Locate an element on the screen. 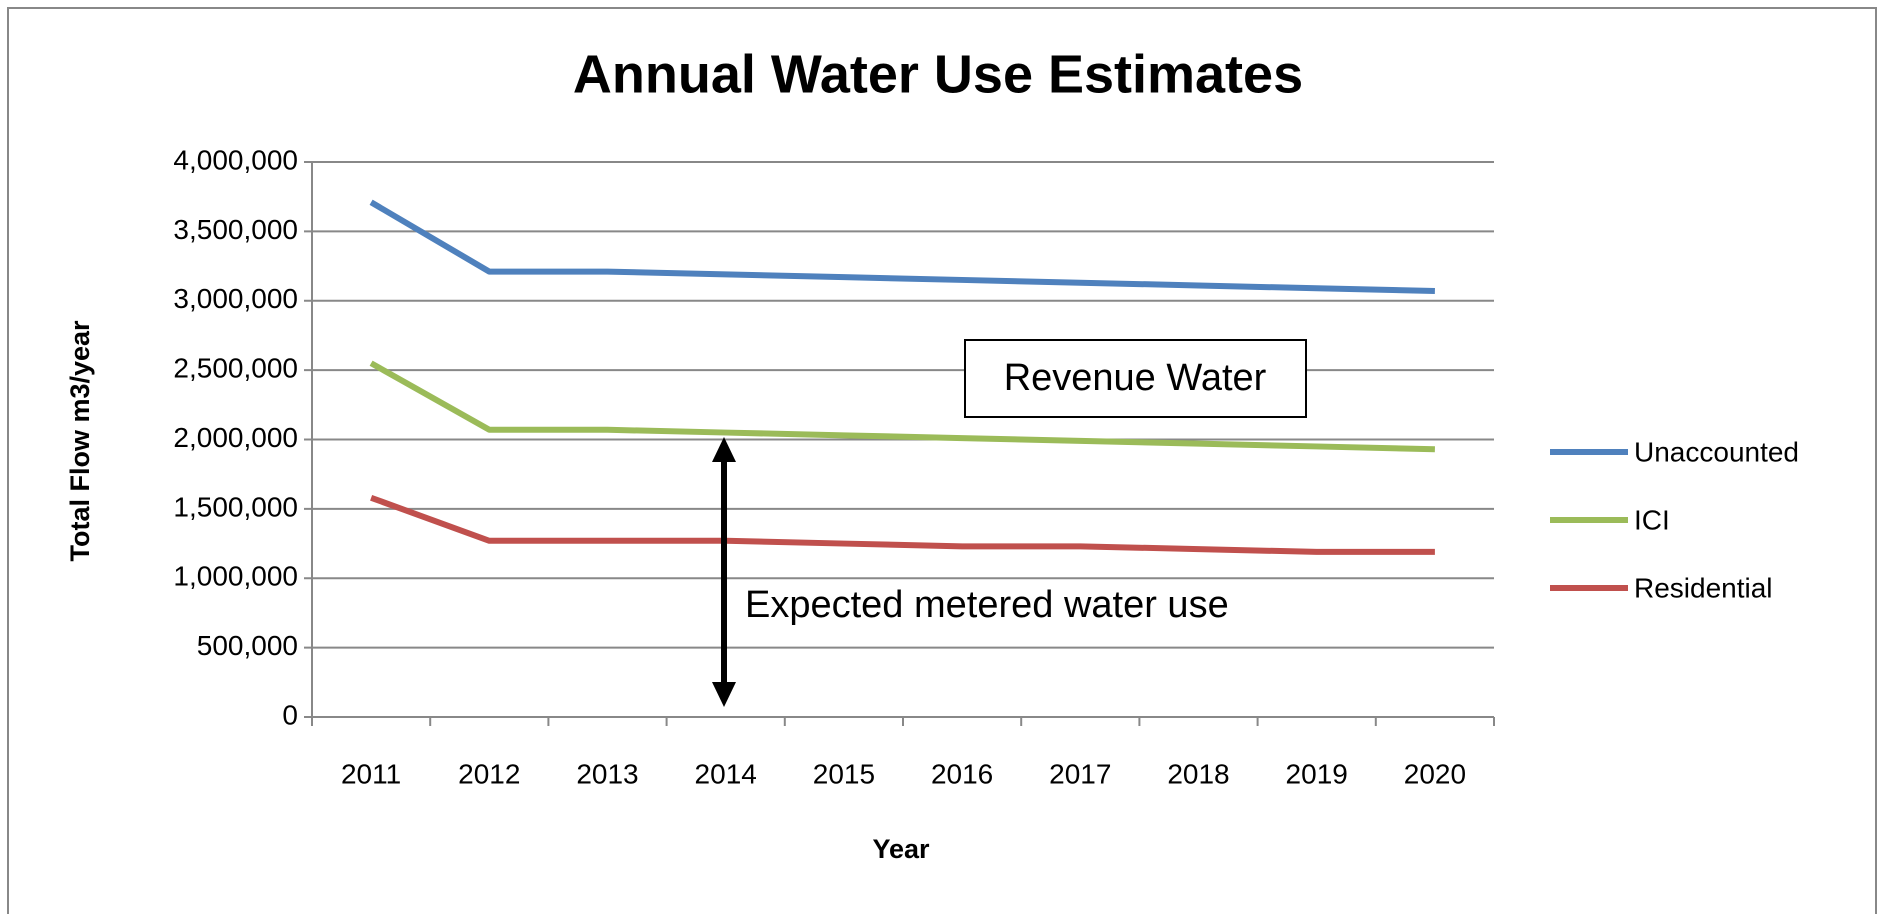 This screenshot has height=914, width=1884. x-tick-label: 2011 is located at coordinates (371, 773).